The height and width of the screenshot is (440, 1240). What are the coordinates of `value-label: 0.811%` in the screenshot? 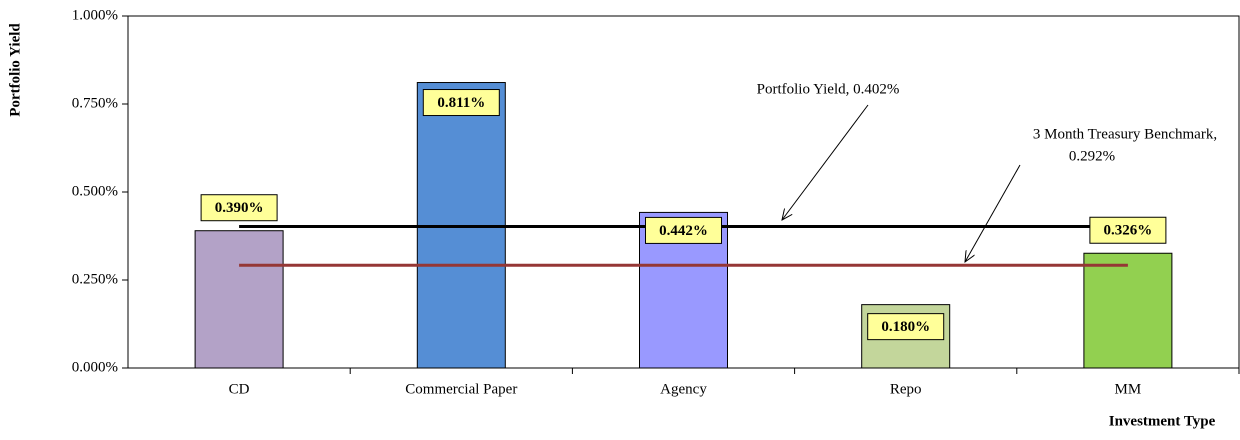 It's located at (461, 103).